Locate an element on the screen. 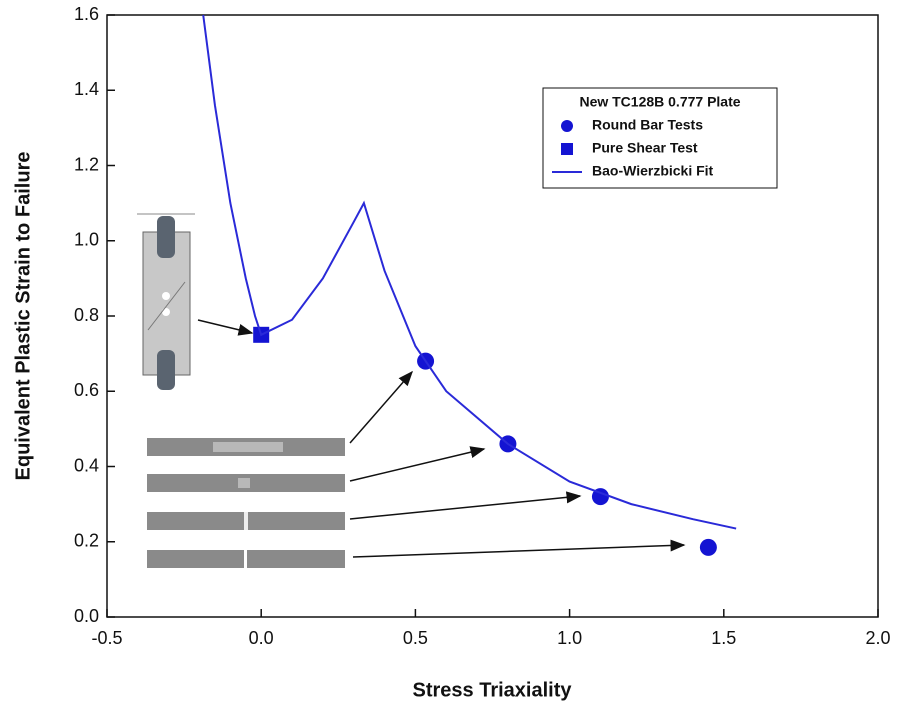 Image resolution: width=897 pixels, height=711 pixels. y-tick-label: 0.4 is located at coordinates (86, 465).